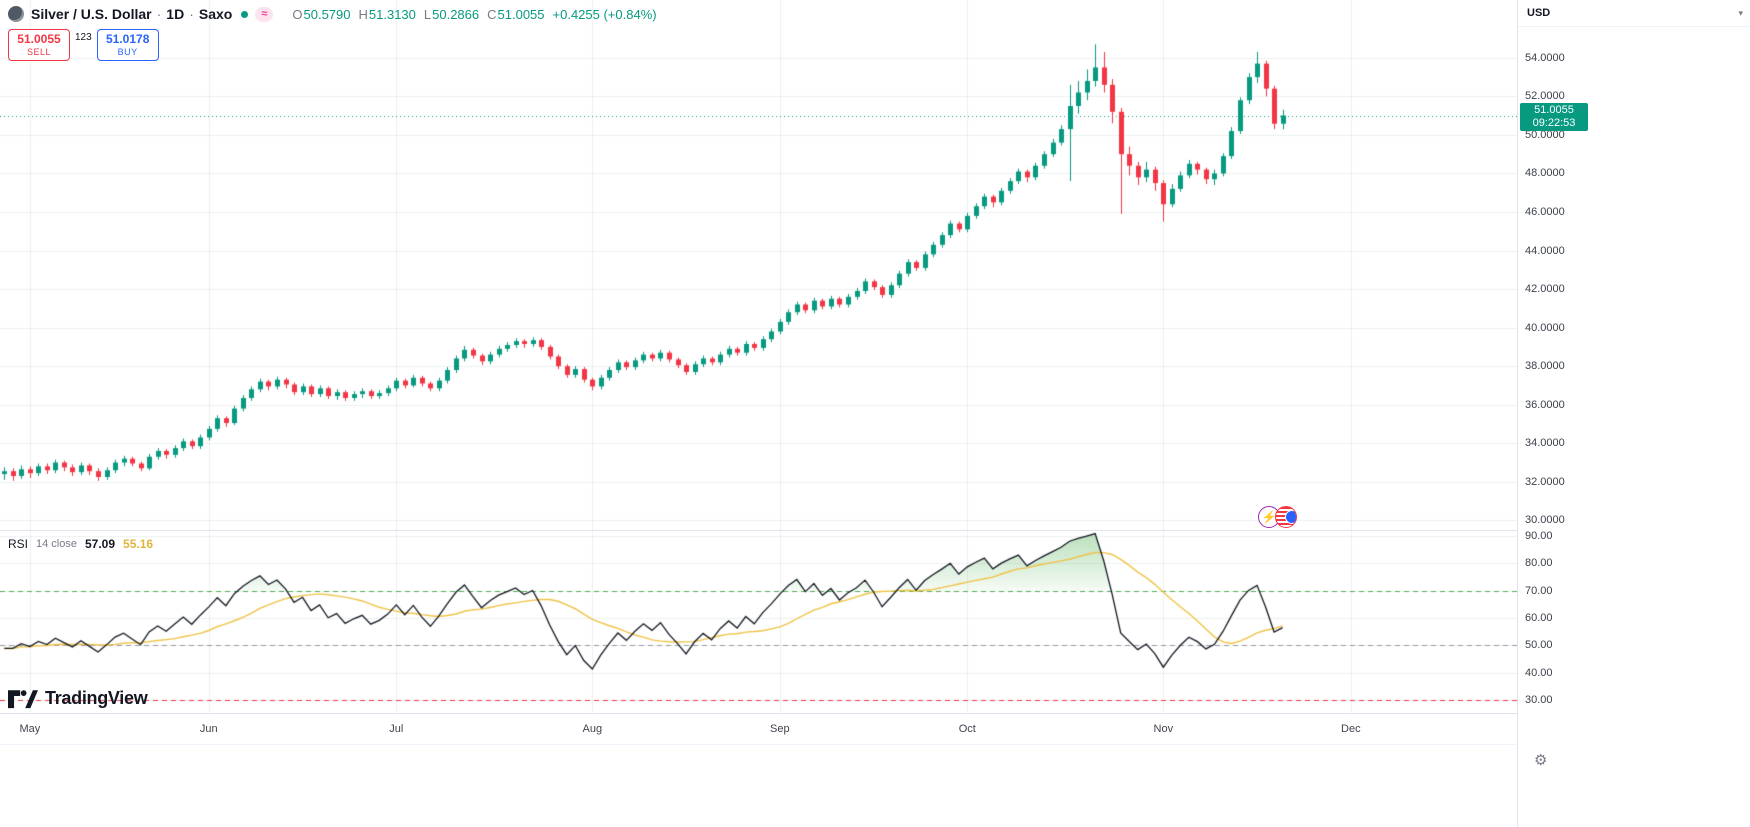 The height and width of the screenshot is (827, 1750). Describe the element at coordinates (1554, 122) in the screenshot. I see `bar-countdown: 09:22:53` at that location.